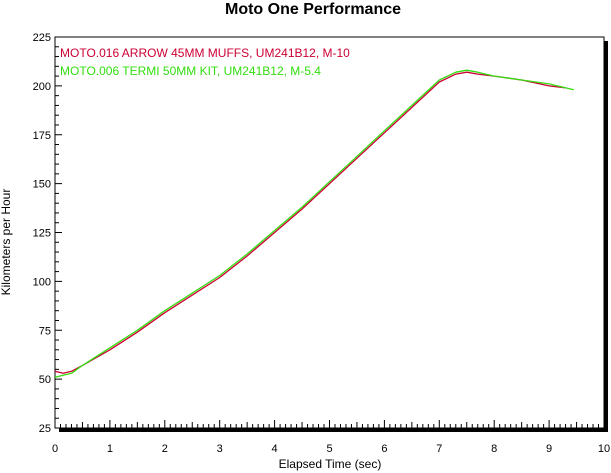 The image size is (611, 473). What do you see at coordinates (220, 449) in the screenshot?
I see `x-tick-label: 3` at bounding box center [220, 449].